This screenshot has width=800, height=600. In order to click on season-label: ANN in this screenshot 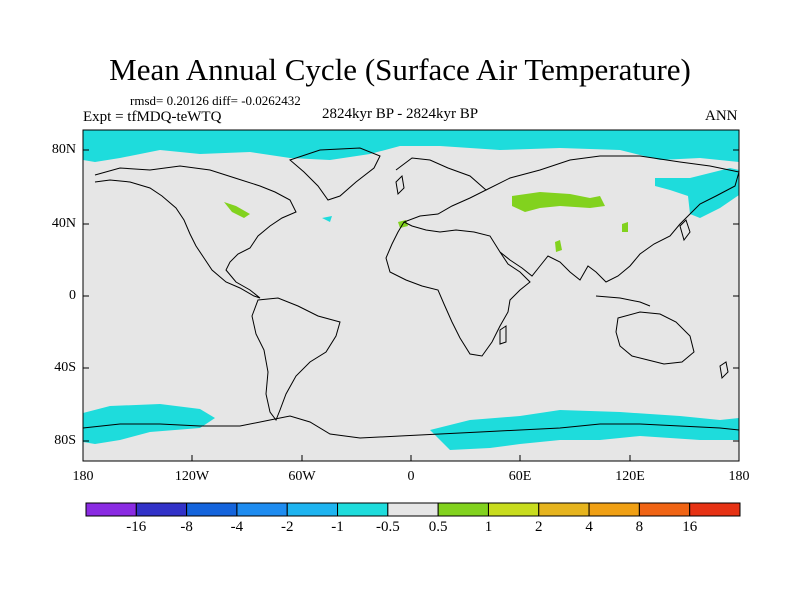, I will do `click(721, 116)`.